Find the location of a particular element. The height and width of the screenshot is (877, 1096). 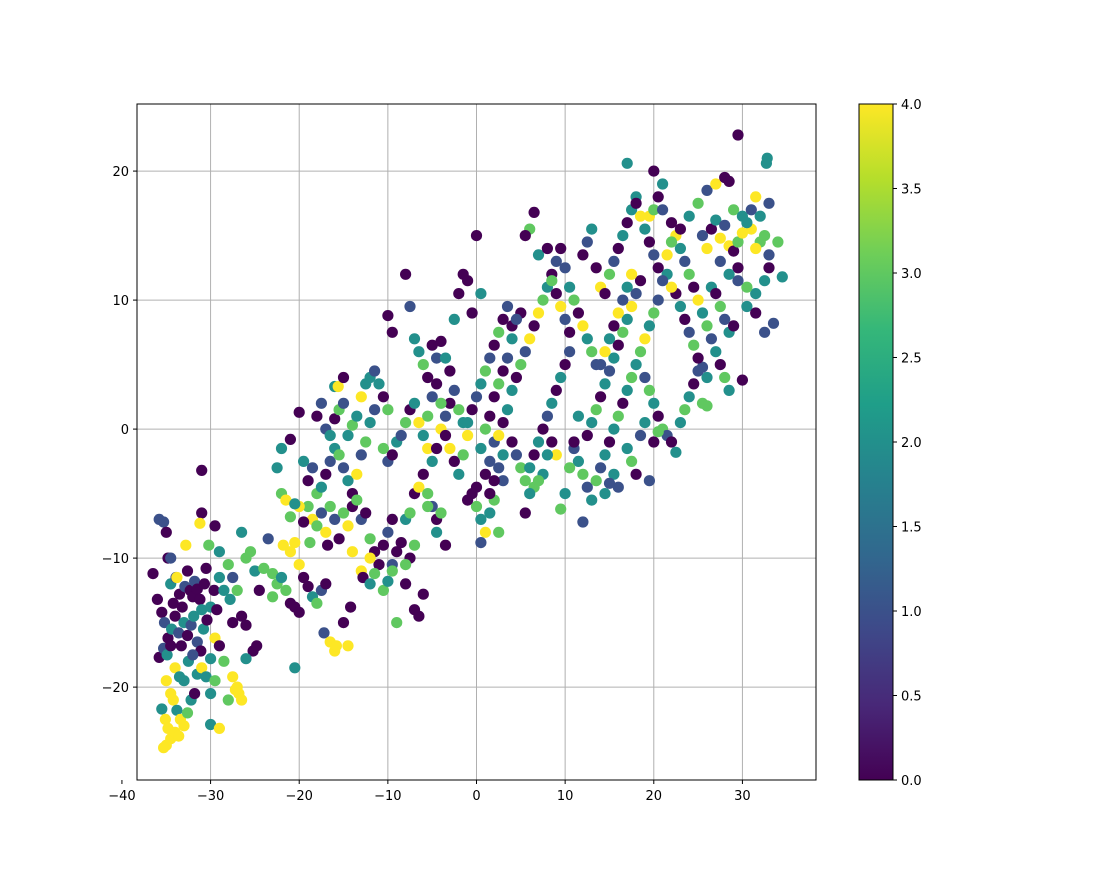

colorbar-tick-label: 1.0 is located at coordinates (911, 612).